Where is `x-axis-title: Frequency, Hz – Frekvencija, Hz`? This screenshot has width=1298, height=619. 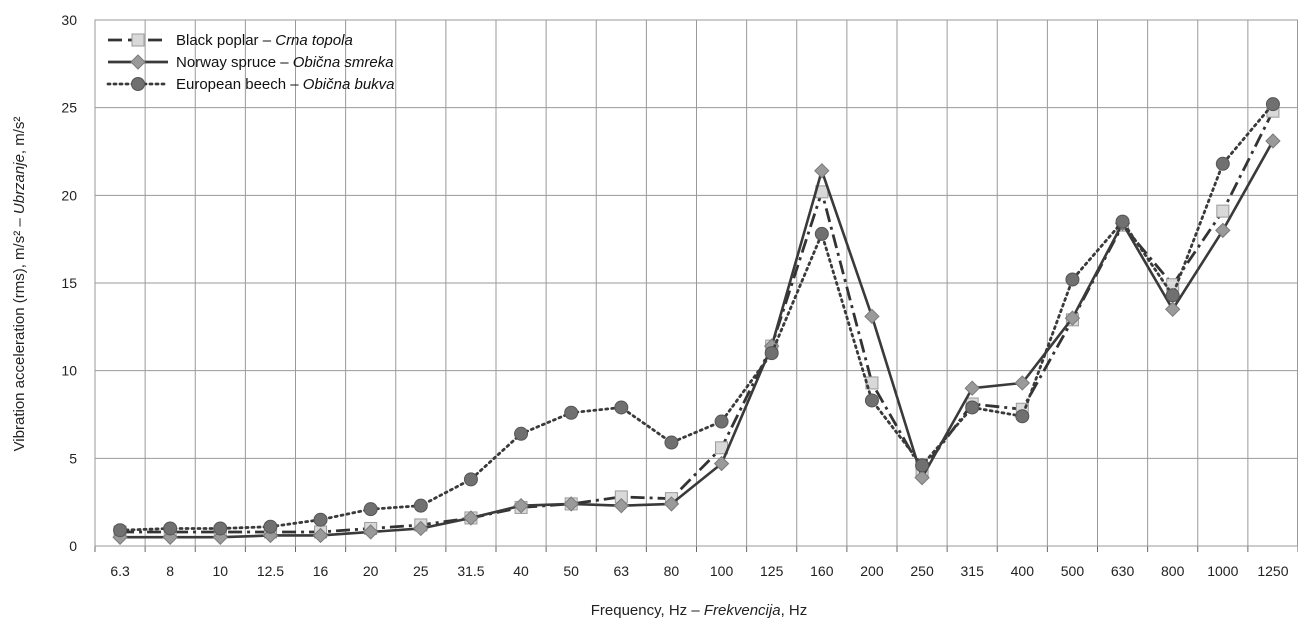 x-axis-title: Frequency, Hz – Frekvencija, Hz is located at coordinates (699, 610).